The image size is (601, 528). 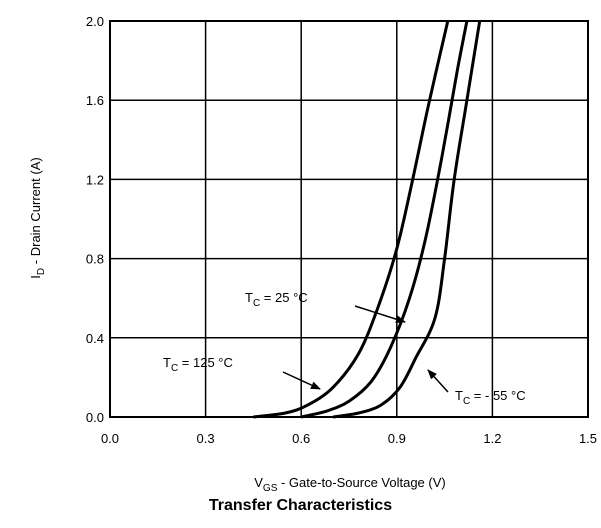 What do you see at coordinates (361, 482) in the screenshot?
I see `x-axis-label-rest: - Gate-to-Source Voltage (V)` at bounding box center [361, 482].